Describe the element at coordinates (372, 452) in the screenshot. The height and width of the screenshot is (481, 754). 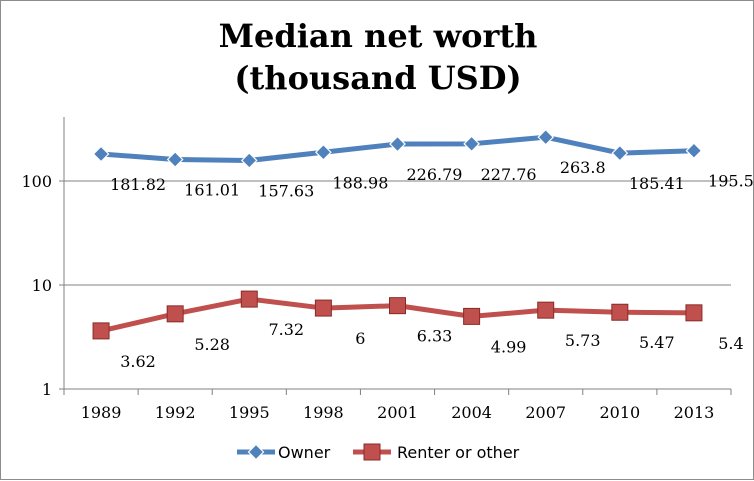
I see `legend-marker-renter-or-other` at that location.